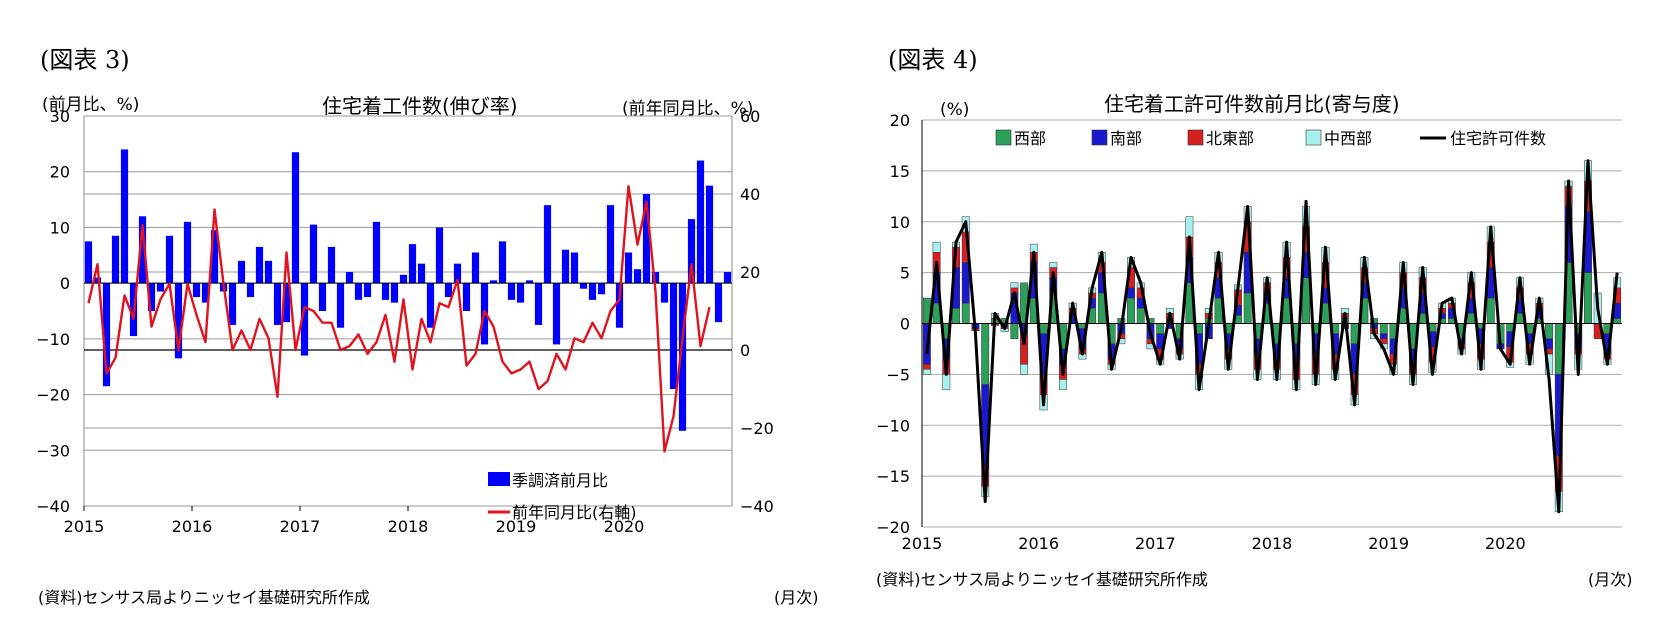  Describe the element at coordinates (408, 526) in the screenshot. I see `x-tick-label: 2018` at that location.